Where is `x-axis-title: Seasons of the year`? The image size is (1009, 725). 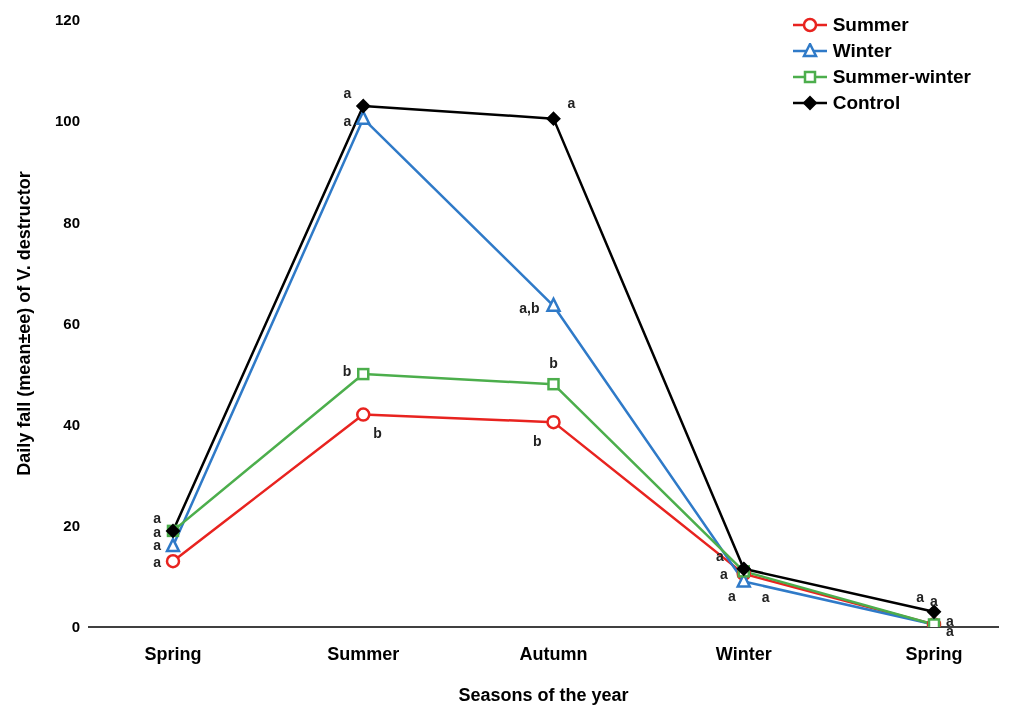 x-axis-title: Seasons of the year is located at coordinates (543, 695).